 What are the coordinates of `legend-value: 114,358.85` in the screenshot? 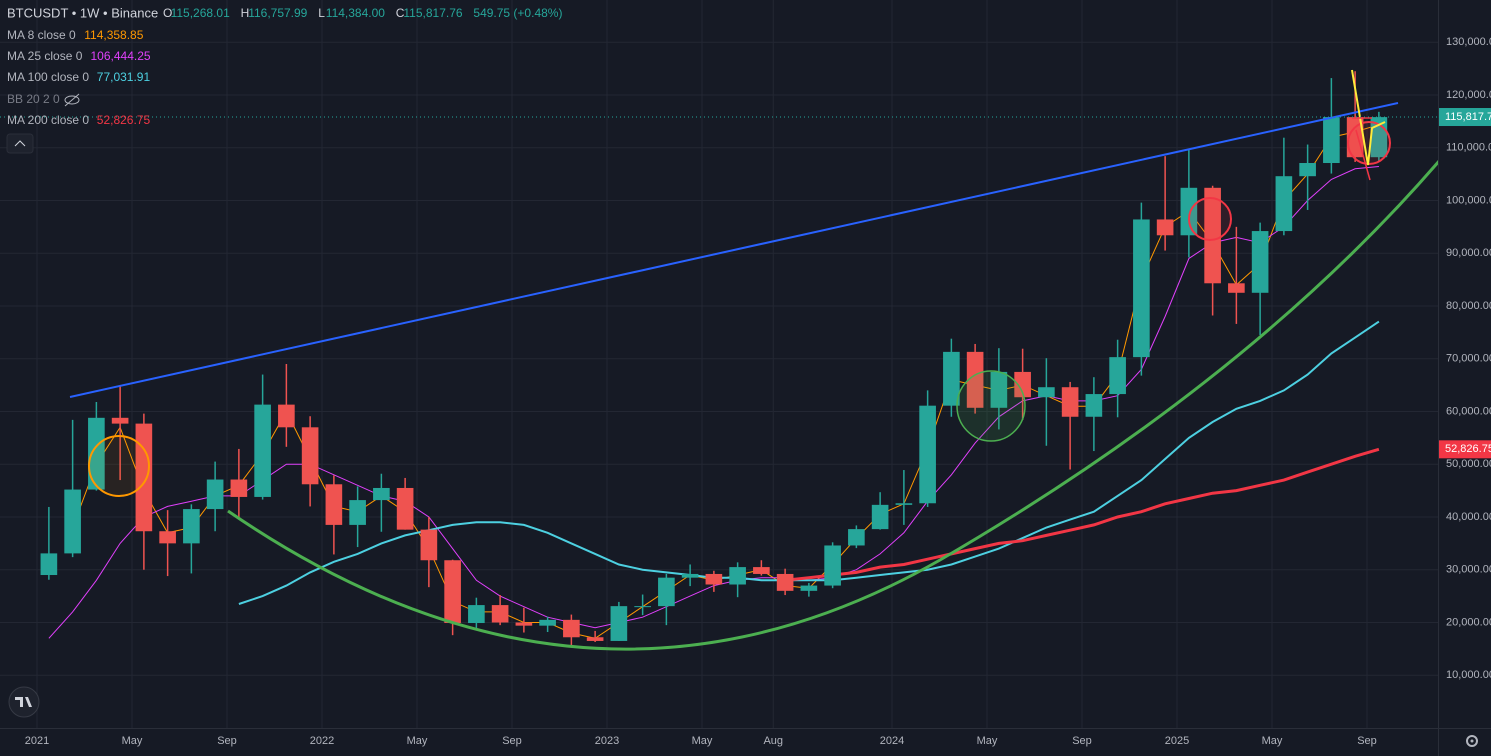 It's located at (113, 35).